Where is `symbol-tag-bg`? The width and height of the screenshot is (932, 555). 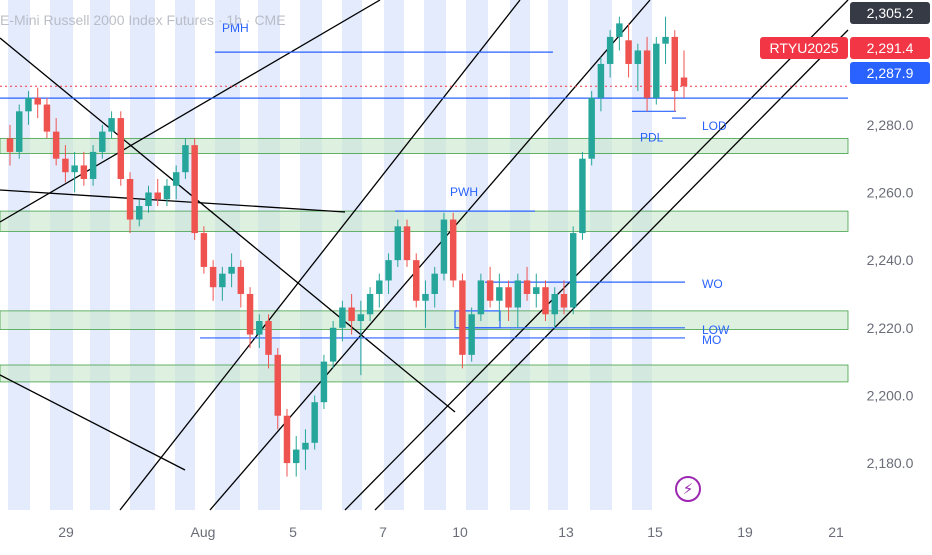 symbol-tag-bg is located at coordinates (804, 48).